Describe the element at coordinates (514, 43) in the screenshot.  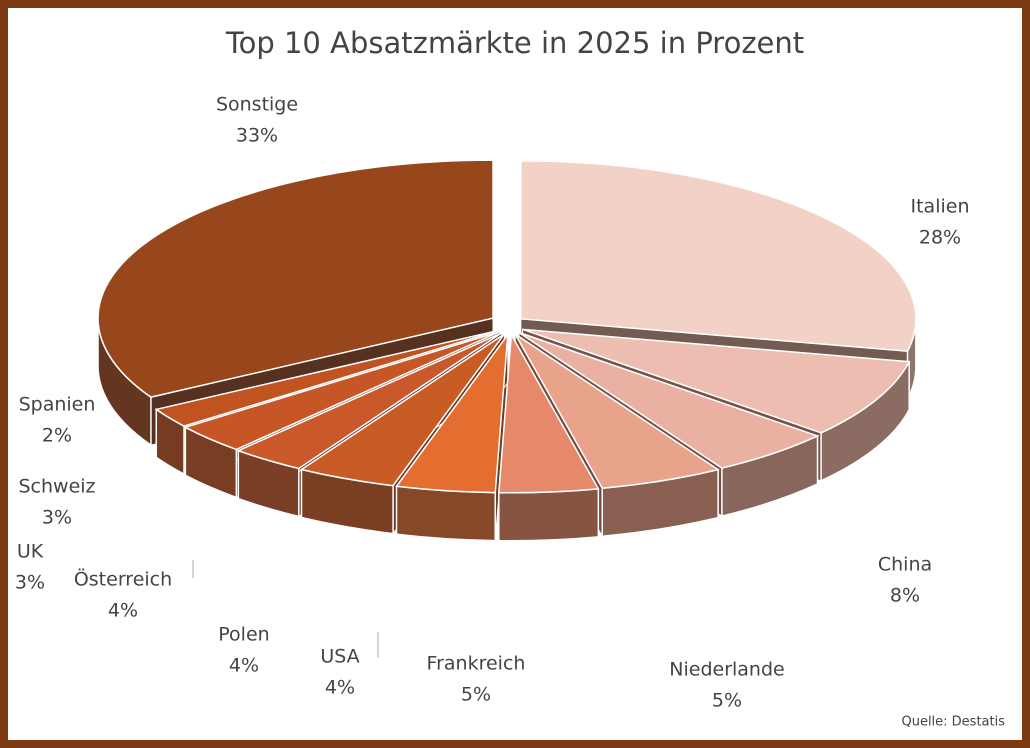
I see `chart-title: Top 10 Absatzmärkte in 2025 in Prozent` at that location.